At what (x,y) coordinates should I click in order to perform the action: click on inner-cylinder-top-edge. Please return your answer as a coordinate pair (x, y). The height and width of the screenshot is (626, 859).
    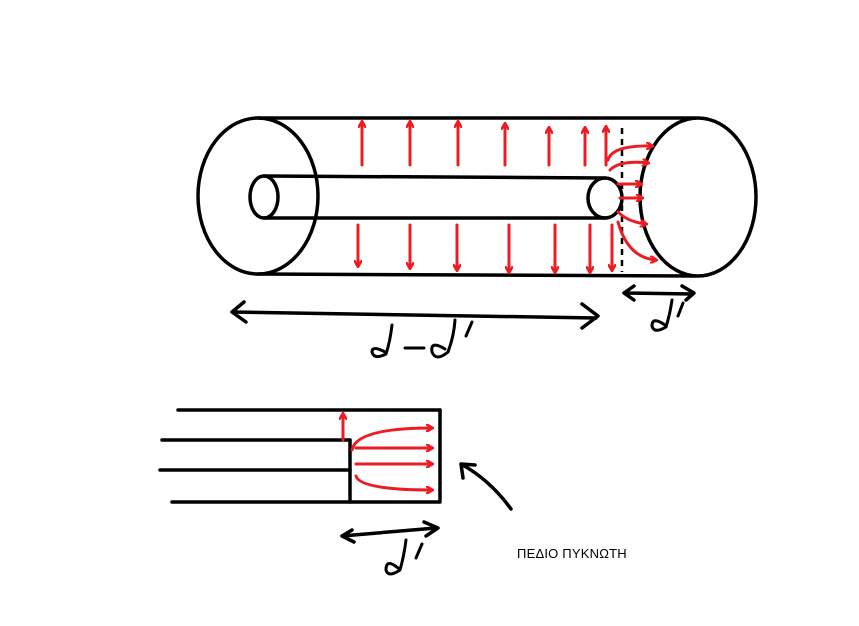
    Looking at the image, I should click on (434, 177).